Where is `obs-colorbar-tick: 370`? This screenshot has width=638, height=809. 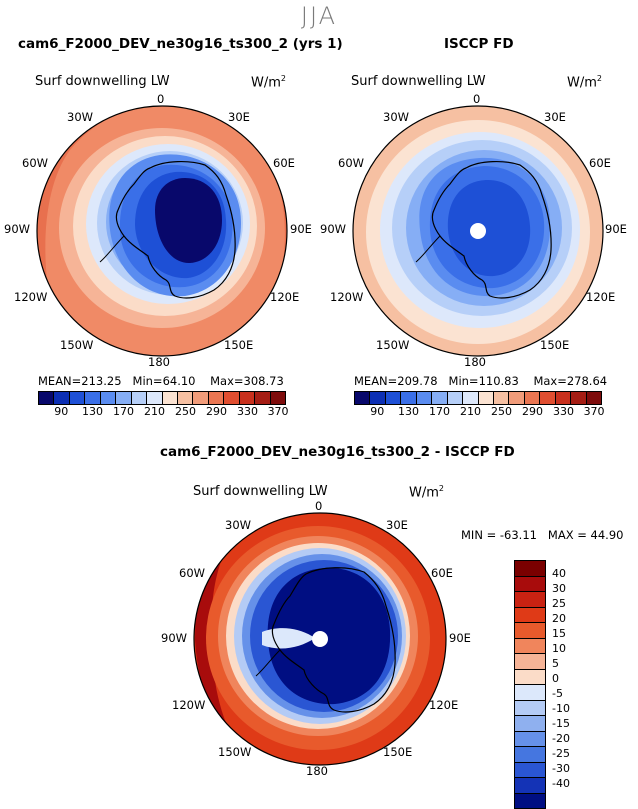
obs-colorbar-tick: 370 is located at coordinates (594, 411).